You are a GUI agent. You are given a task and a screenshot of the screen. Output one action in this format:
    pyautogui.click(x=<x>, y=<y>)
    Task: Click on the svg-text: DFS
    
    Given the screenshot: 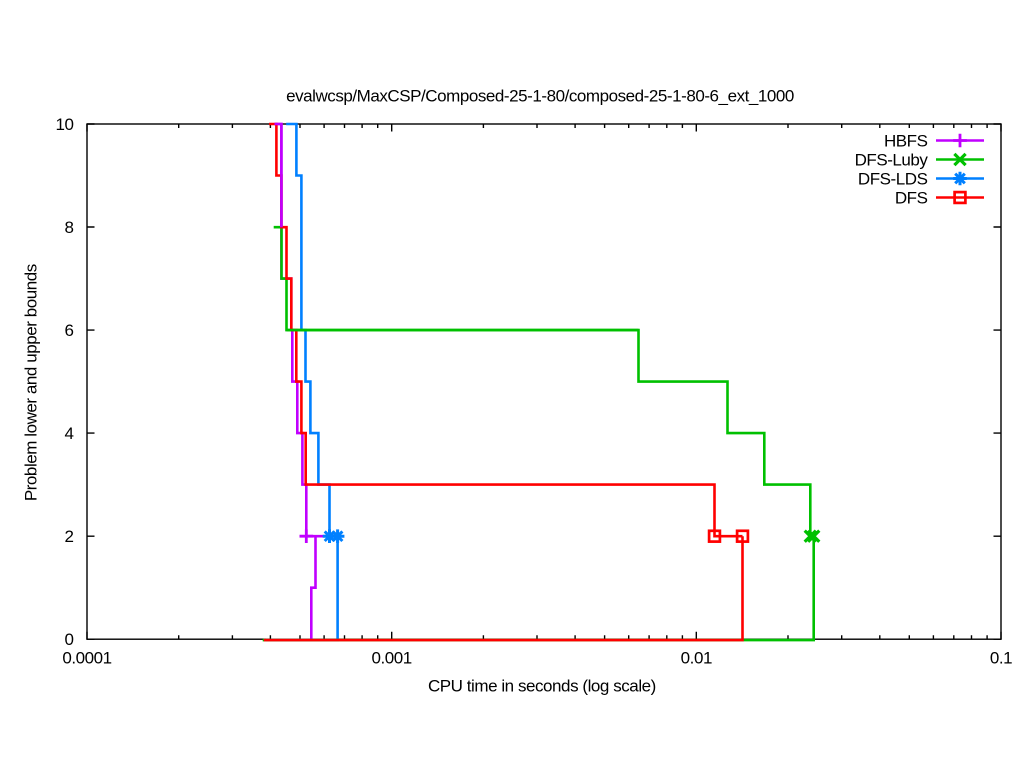 What is the action you would take?
    pyautogui.click(x=911, y=198)
    